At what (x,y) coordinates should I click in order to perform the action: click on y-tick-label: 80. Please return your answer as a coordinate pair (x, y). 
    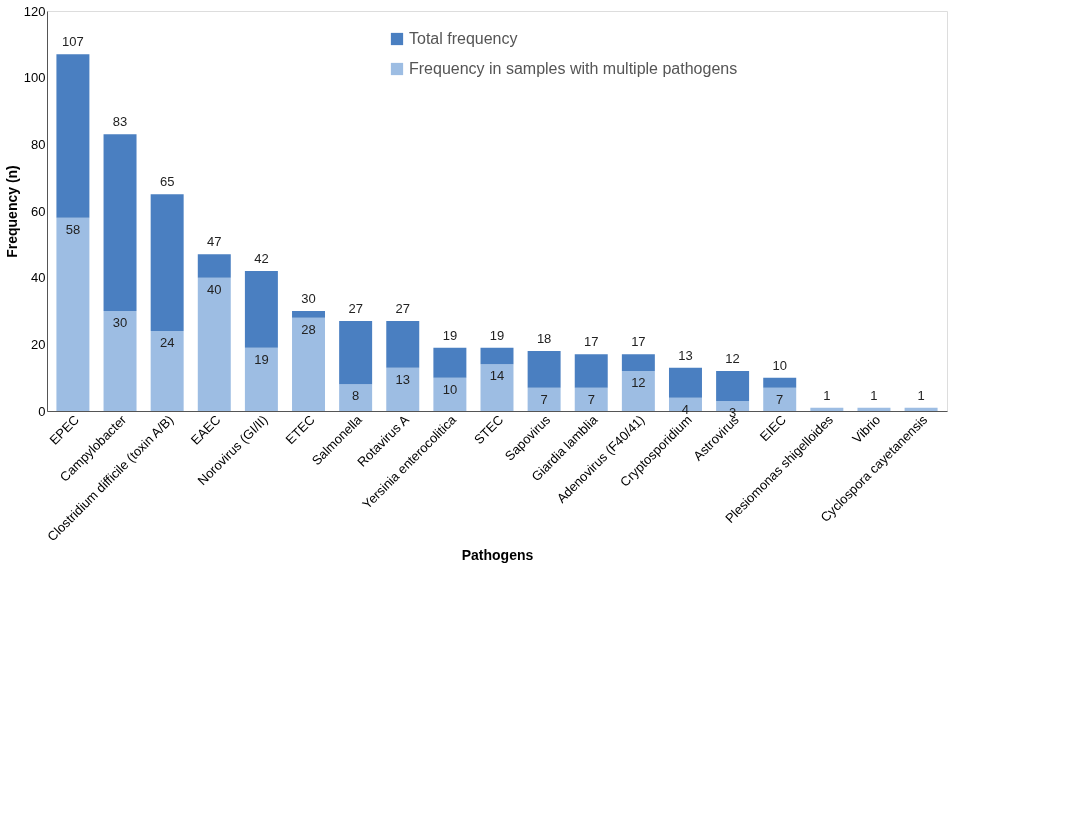
    Looking at the image, I should click on (38, 144).